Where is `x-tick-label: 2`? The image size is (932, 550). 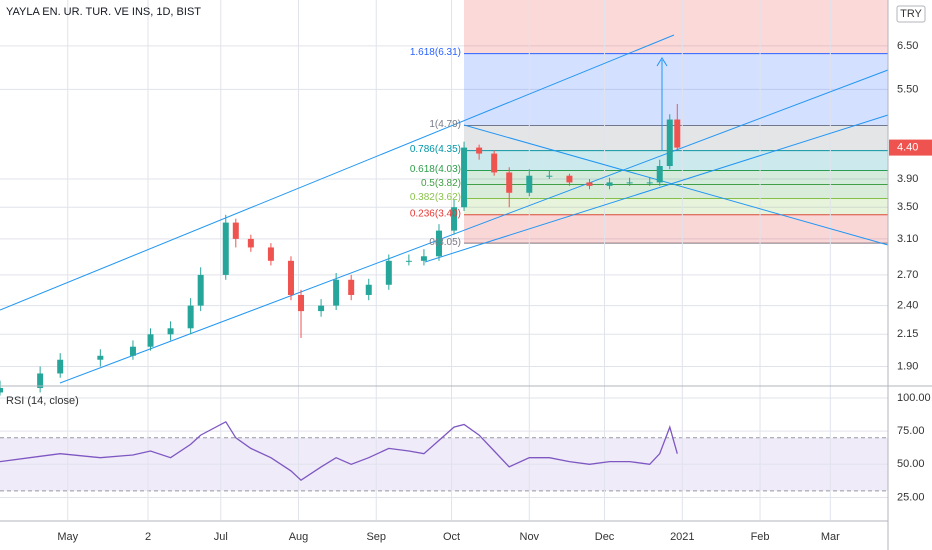
x-tick-label: 2 is located at coordinates (148, 537).